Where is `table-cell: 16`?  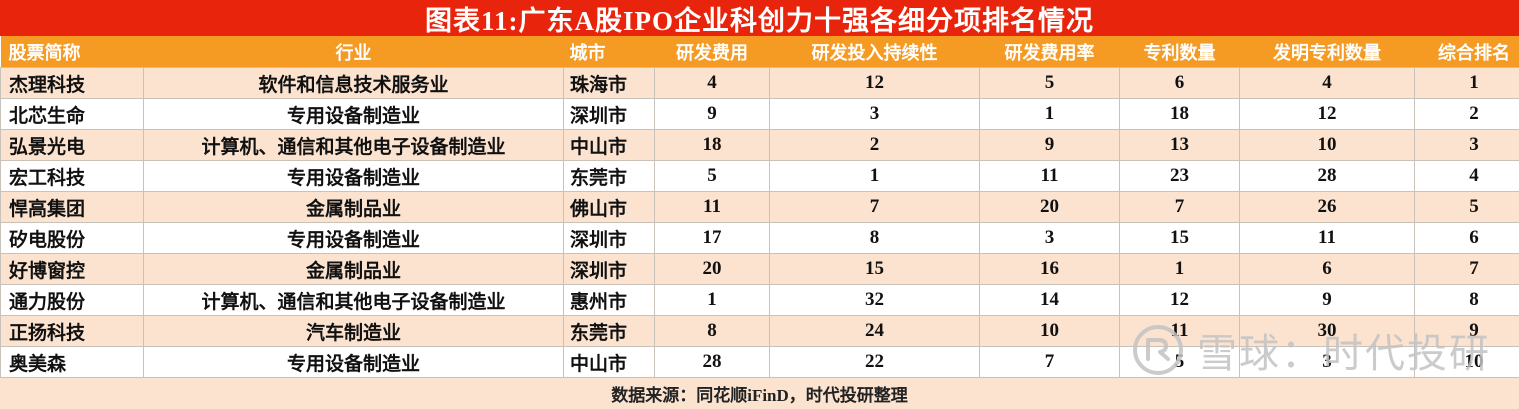
table-cell: 16 is located at coordinates (1050, 269).